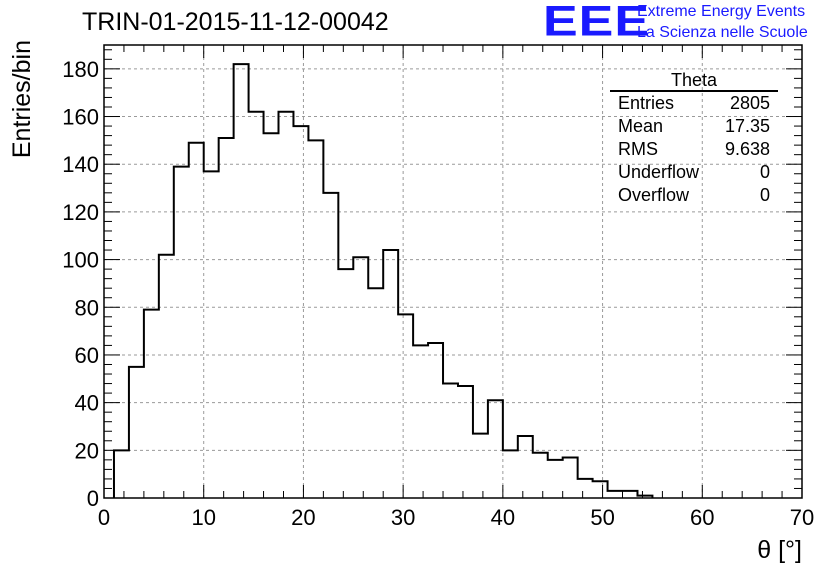  Describe the element at coordinates (87, 403) in the screenshot. I see `y-tick-label: 40` at that location.